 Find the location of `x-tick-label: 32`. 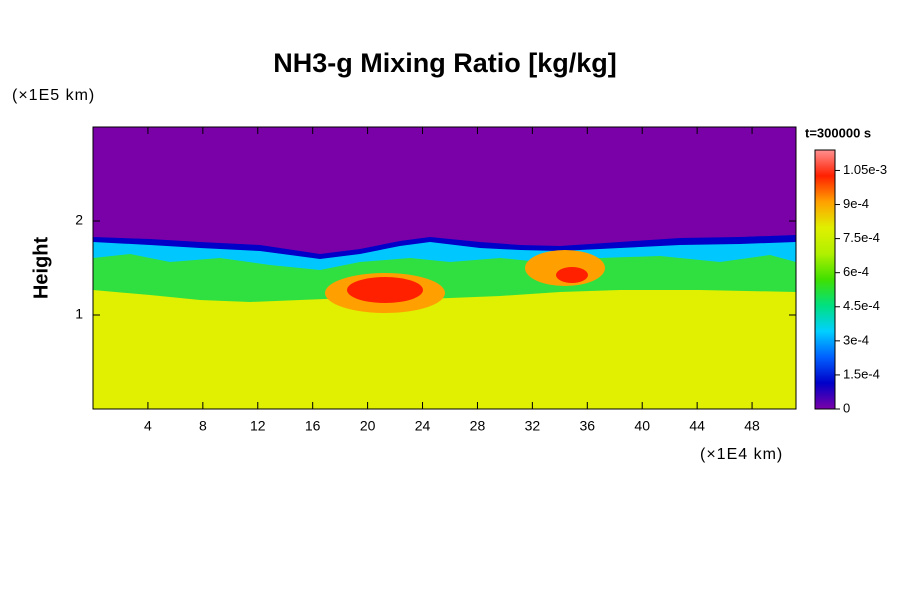

x-tick-label: 32 is located at coordinates (533, 426).